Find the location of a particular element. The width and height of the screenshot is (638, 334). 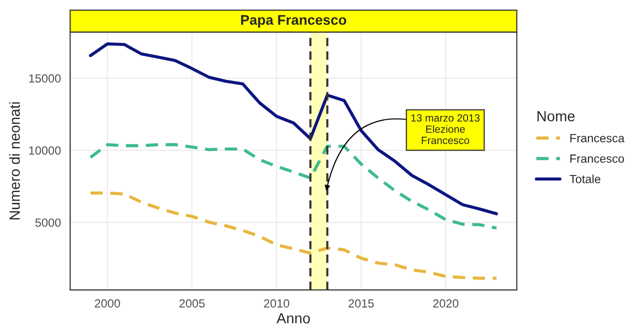

y-tick-label: 5000 is located at coordinates (48, 222).